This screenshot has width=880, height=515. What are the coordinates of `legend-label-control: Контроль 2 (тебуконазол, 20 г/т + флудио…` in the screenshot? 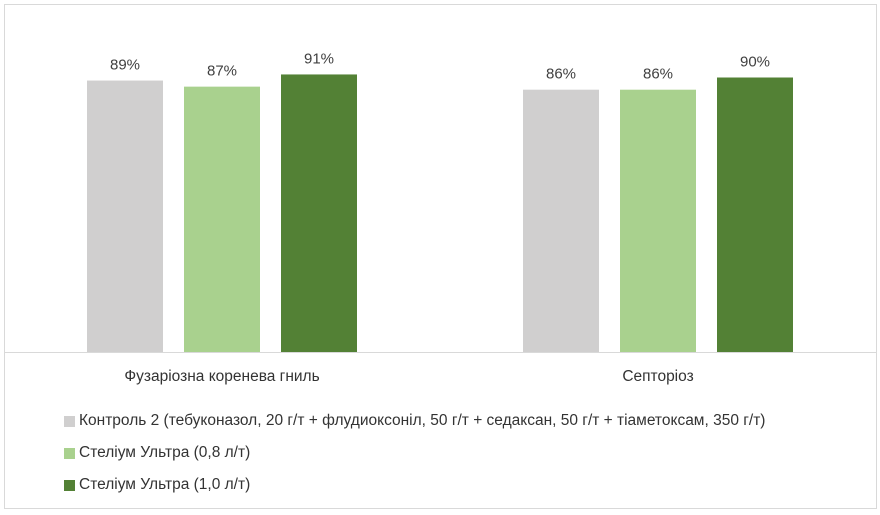 It's located at (422, 420).